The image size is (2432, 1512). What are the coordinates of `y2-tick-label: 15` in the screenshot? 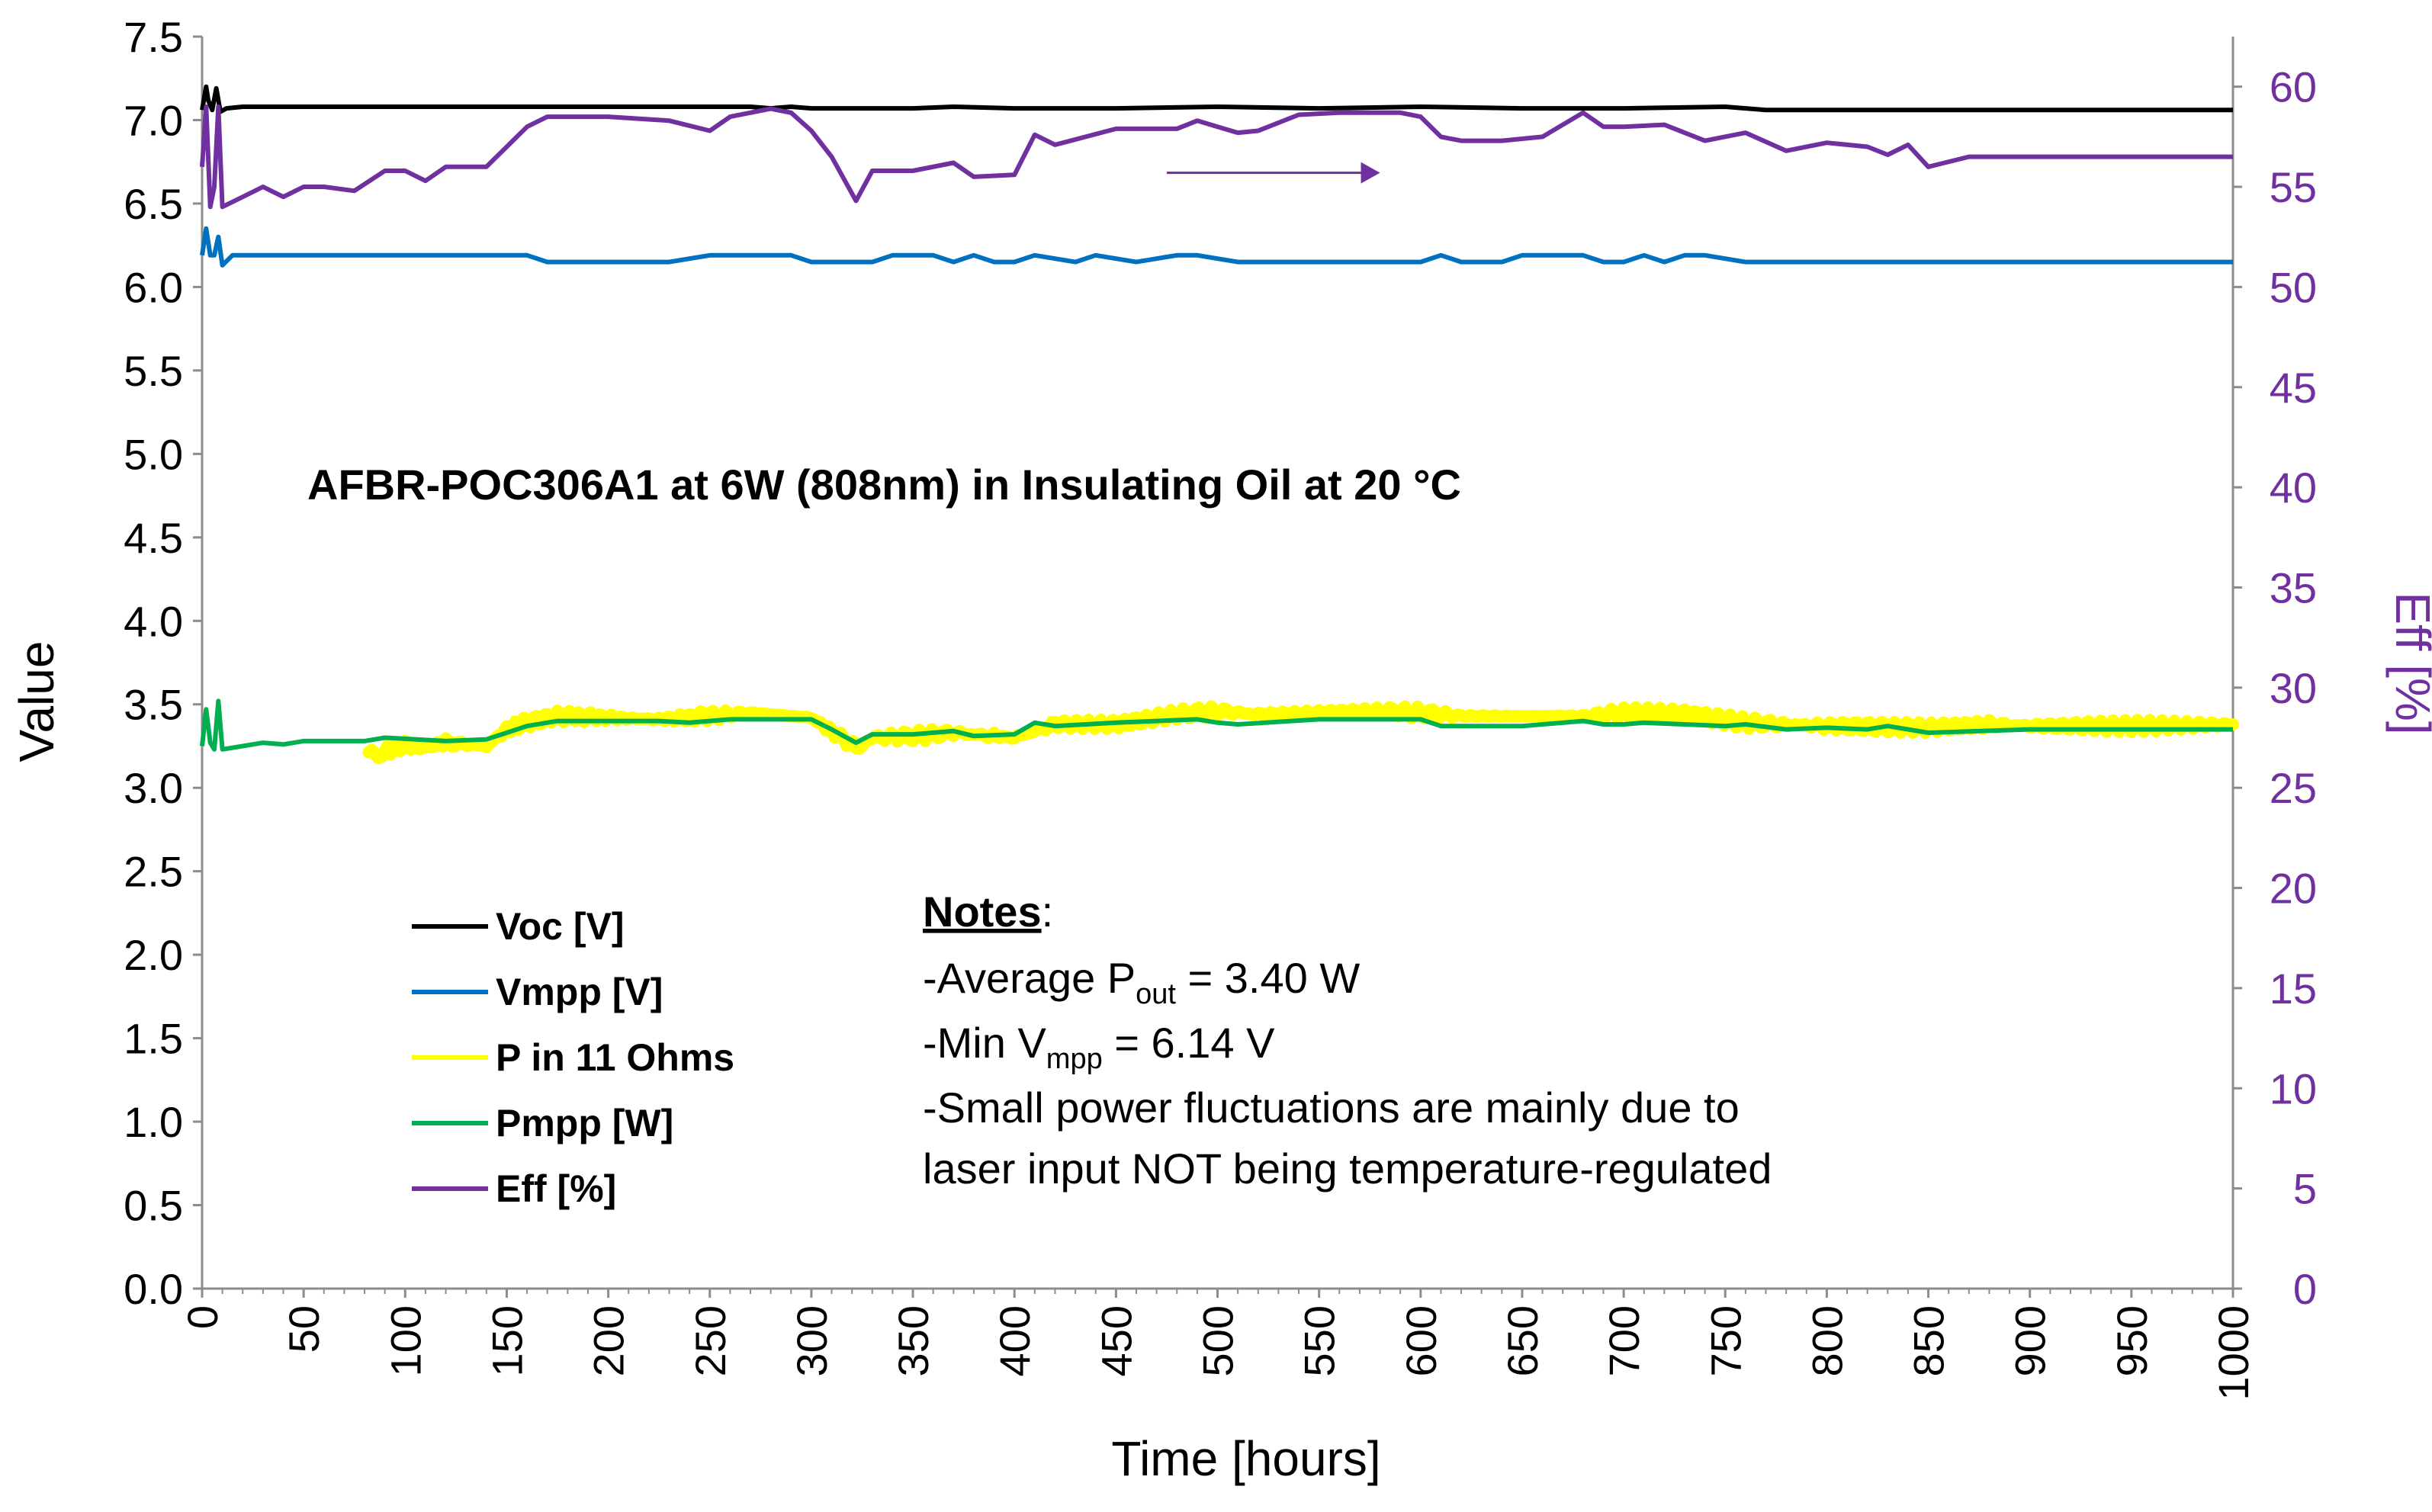 It's located at (2293, 989).